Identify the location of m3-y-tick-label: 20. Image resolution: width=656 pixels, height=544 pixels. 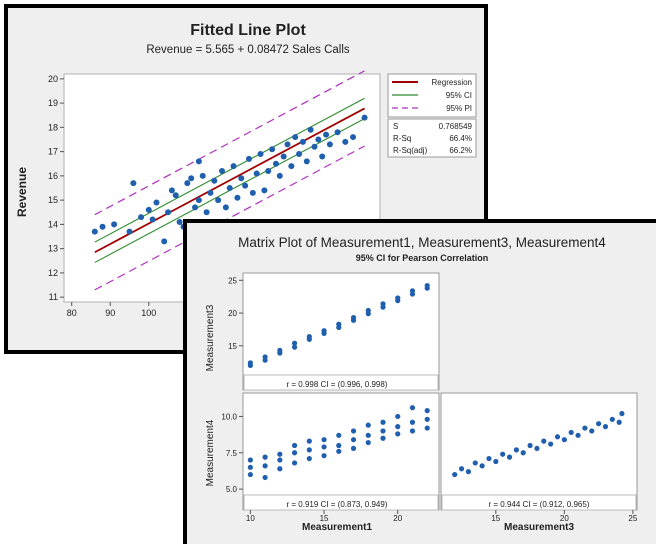
(232, 313).